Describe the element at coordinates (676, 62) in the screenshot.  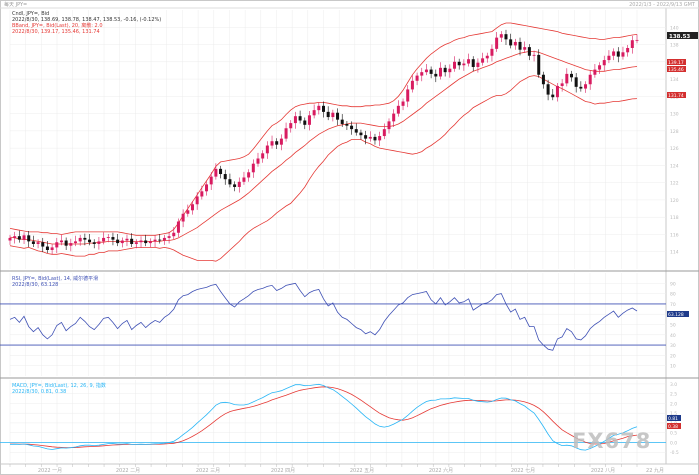
I see `bband-upper-tag` at that location.